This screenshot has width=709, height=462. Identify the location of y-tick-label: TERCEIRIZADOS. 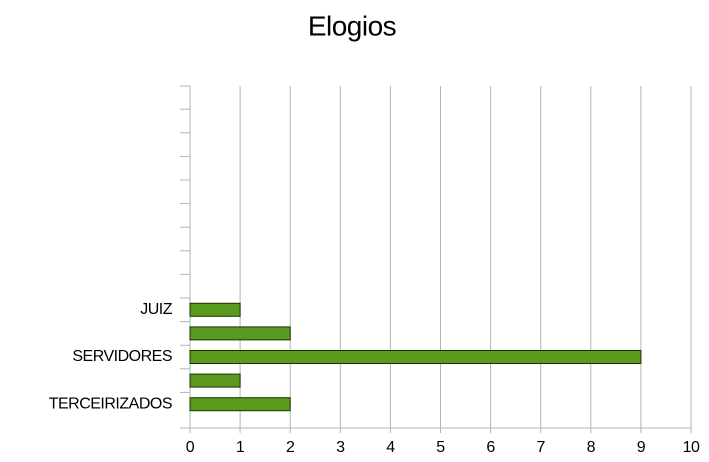
(110, 403).